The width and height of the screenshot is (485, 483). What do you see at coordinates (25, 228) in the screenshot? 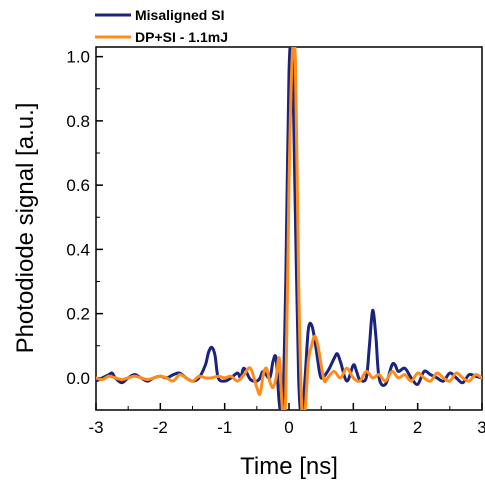
I see `y-axis-title: Photodiode signal [a.u.]` at bounding box center [25, 228].